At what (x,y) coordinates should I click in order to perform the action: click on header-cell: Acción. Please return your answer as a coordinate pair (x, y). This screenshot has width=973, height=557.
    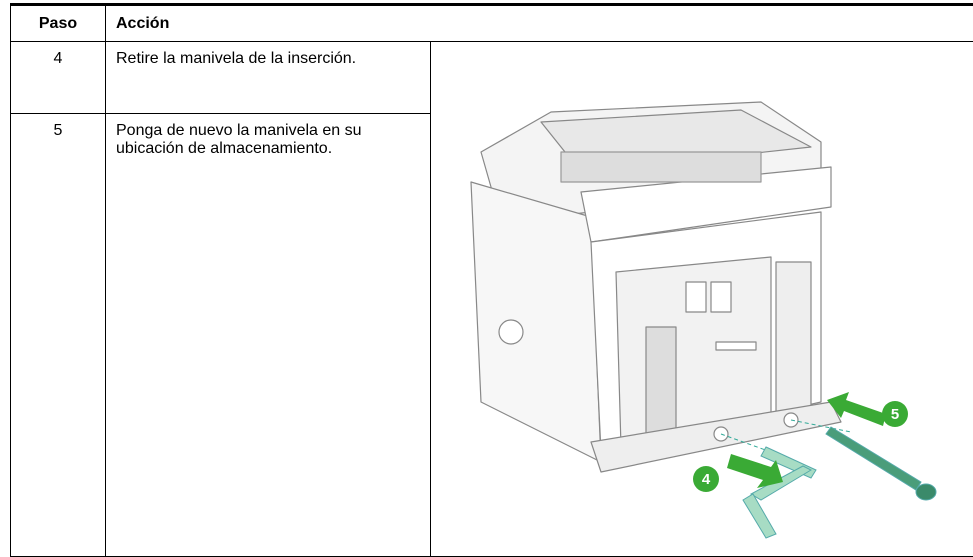
    Looking at the image, I should click on (539, 23).